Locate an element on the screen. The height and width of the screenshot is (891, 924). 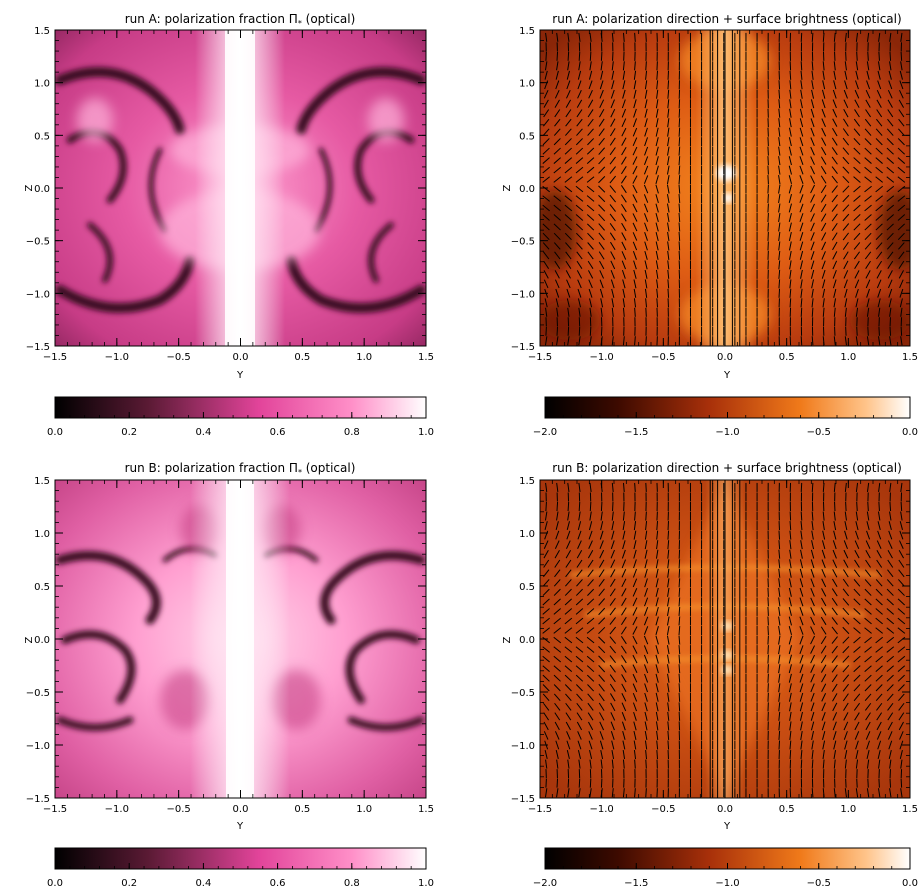
y-axis-label: Z is located at coordinates (507, 639).